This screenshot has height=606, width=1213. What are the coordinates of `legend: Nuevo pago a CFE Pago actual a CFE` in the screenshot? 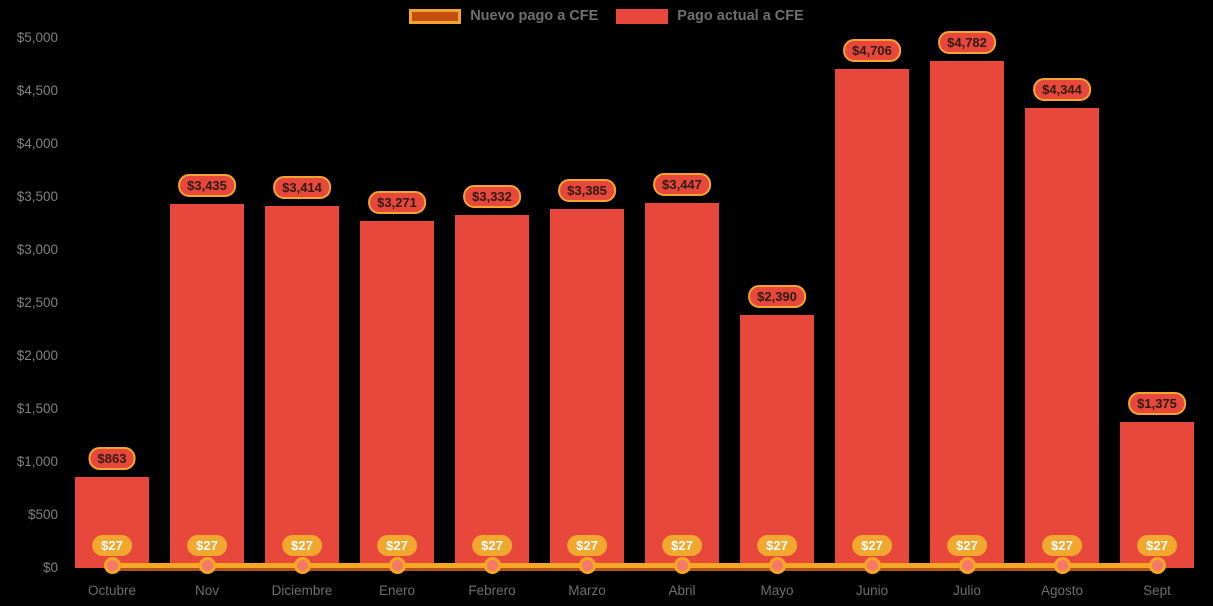 It's located at (606, 16).